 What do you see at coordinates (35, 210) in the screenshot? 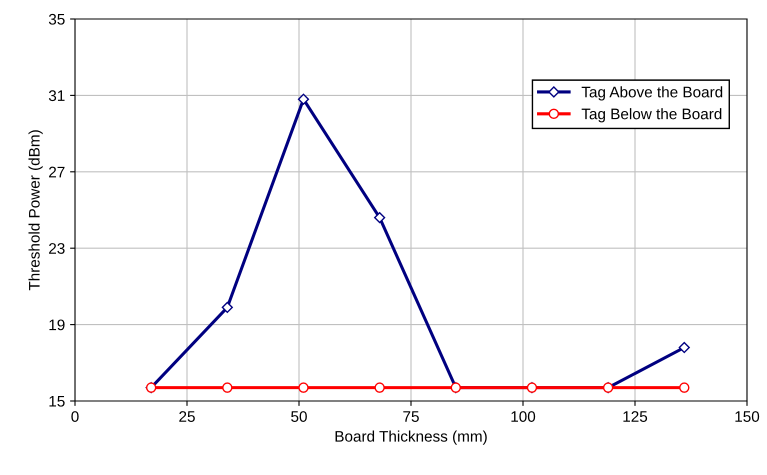
I see `y-axis-title: Threshold Power (dBm)` at bounding box center [35, 210].